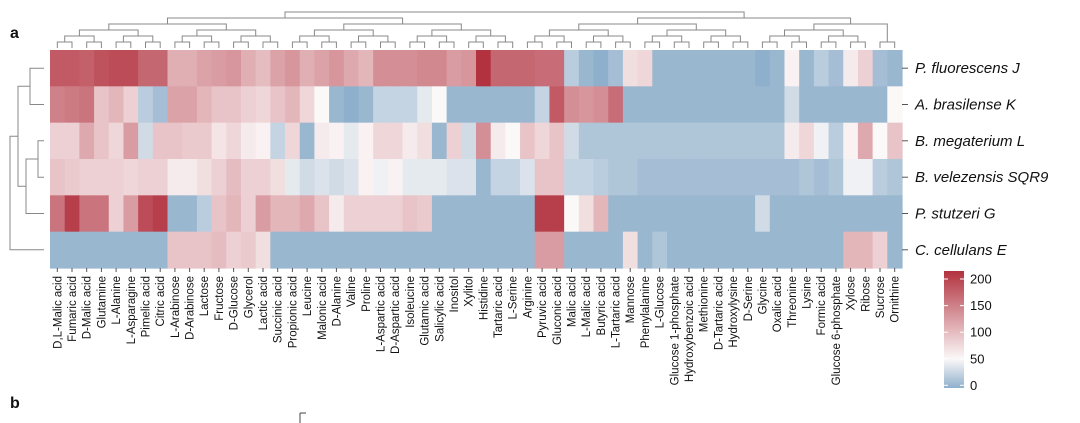 The height and width of the screenshot is (423, 1080). Describe the element at coordinates (719, 313) in the screenshot. I see `column-label: D-Tartaric acid` at that location.